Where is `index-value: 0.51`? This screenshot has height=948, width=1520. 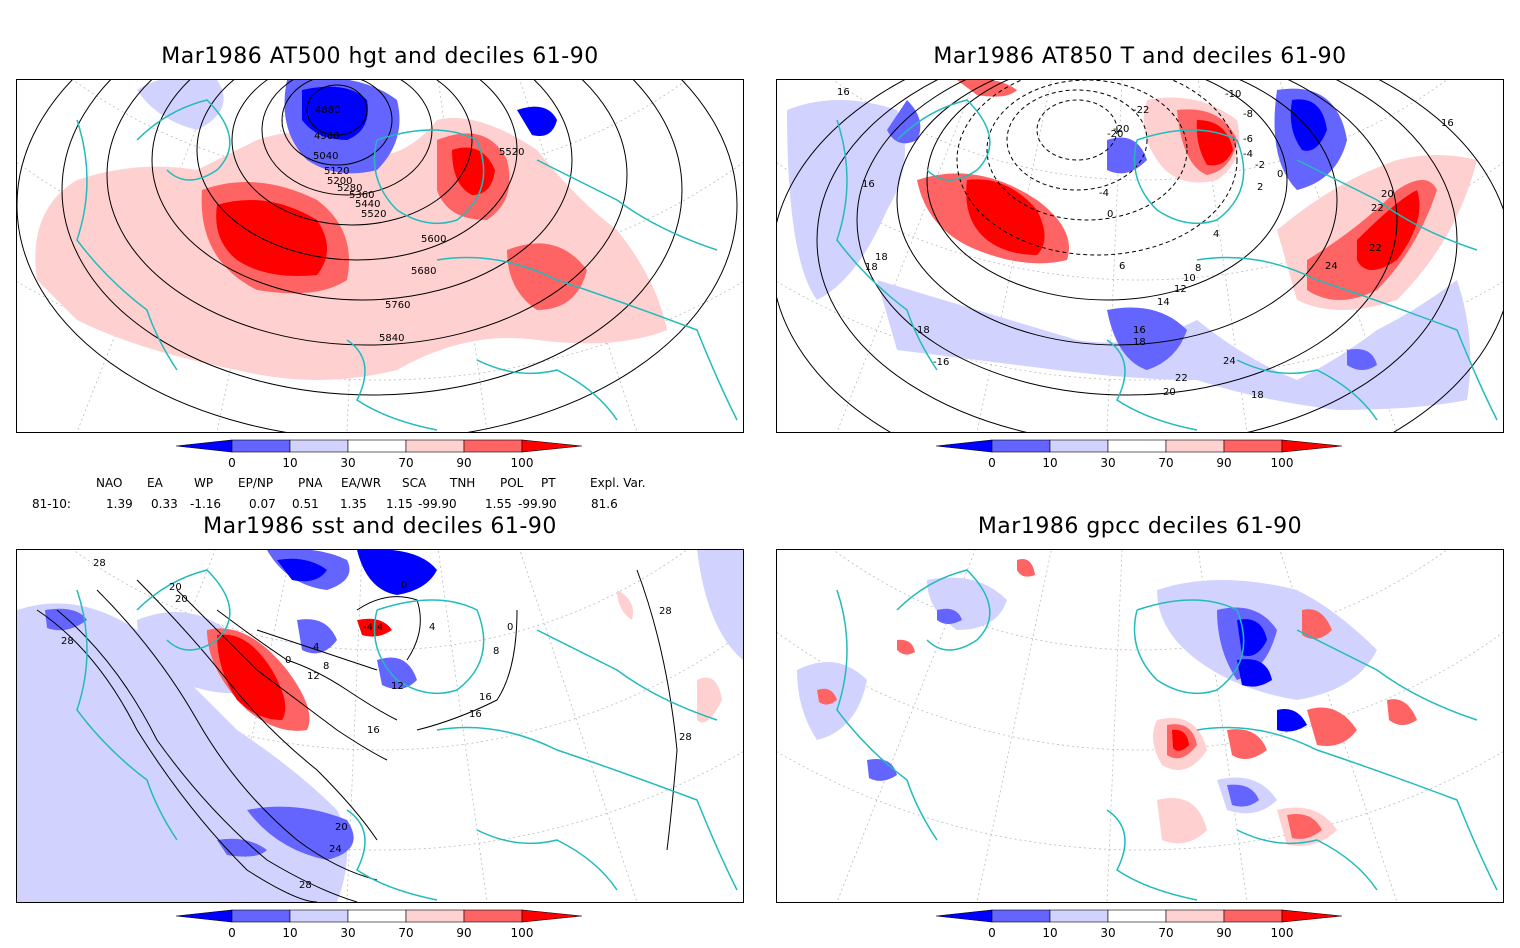 index-value: 0.51 is located at coordinates (305, 504).